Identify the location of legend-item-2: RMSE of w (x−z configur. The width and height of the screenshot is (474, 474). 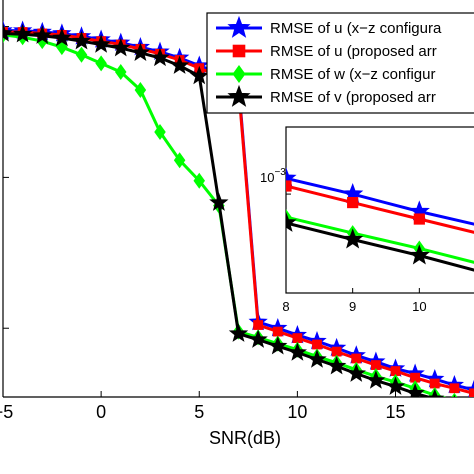
(325, 74).